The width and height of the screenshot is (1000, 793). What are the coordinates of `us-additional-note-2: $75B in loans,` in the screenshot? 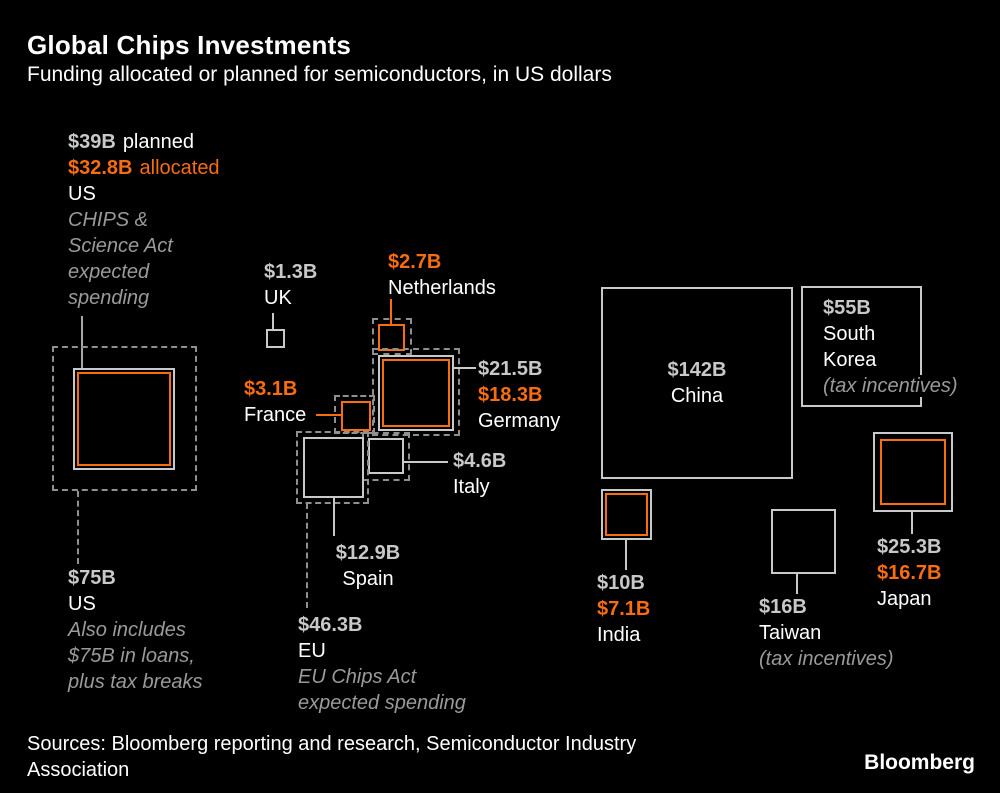 It's located at (131, 656).